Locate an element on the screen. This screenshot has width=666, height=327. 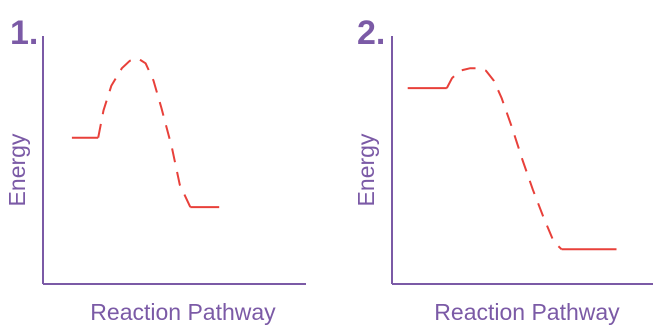
y-axis-label-1: Energy is located at coordinates (17, 169).